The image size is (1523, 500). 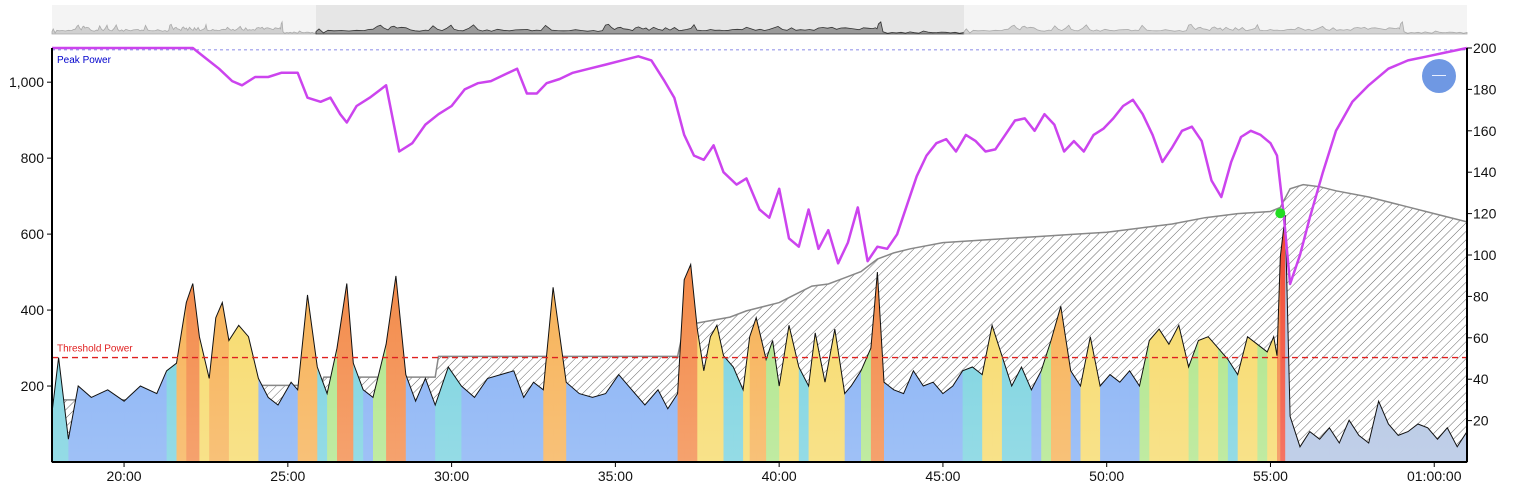 What do you see at coordinates (1434, 476) in the screenshot?
I see `x-tick-label: 01:00:00` at bounding box center [1434, 476].